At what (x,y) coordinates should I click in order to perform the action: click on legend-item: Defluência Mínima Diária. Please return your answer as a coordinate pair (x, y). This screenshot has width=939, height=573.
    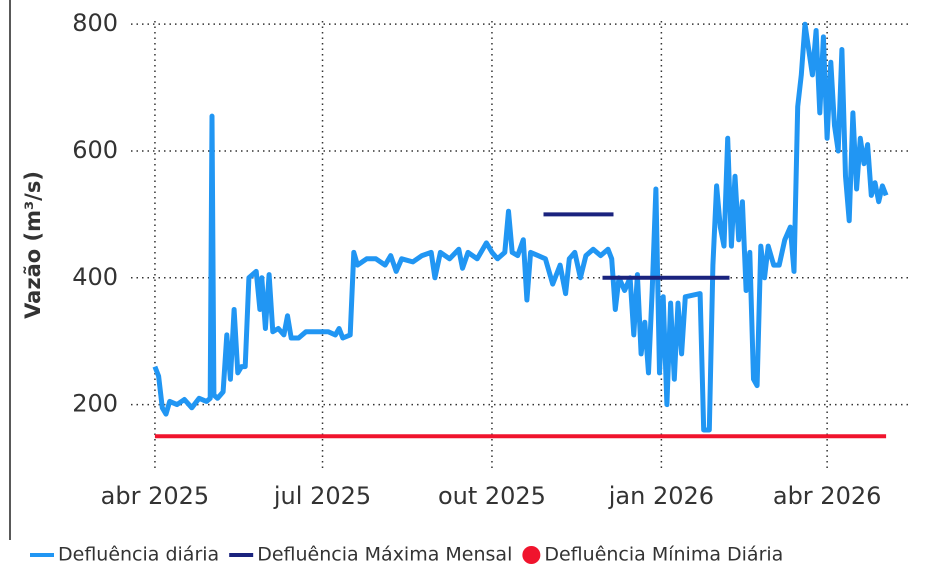
    Looking at the image, I should click on (652, 555).